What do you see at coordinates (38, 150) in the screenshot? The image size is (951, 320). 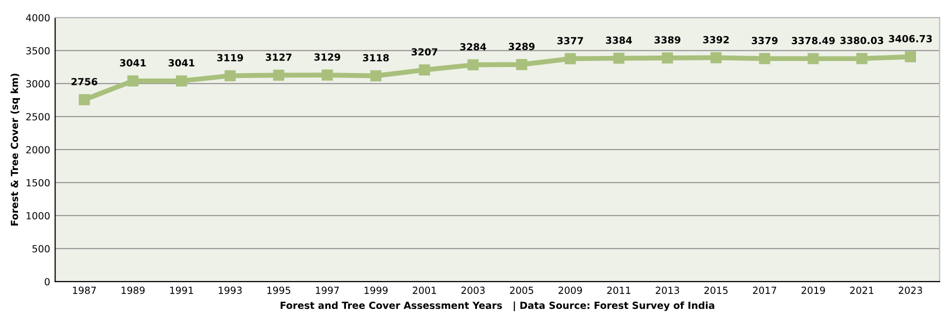 I see `y-tick-label: 2000` at bounding box center [38, 150].